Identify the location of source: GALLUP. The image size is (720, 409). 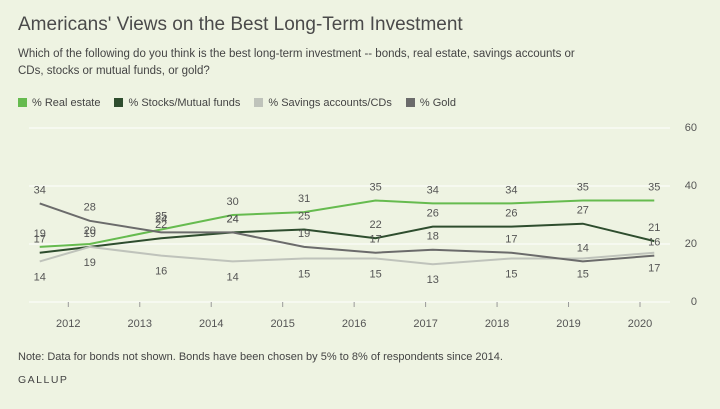
(43, 380).